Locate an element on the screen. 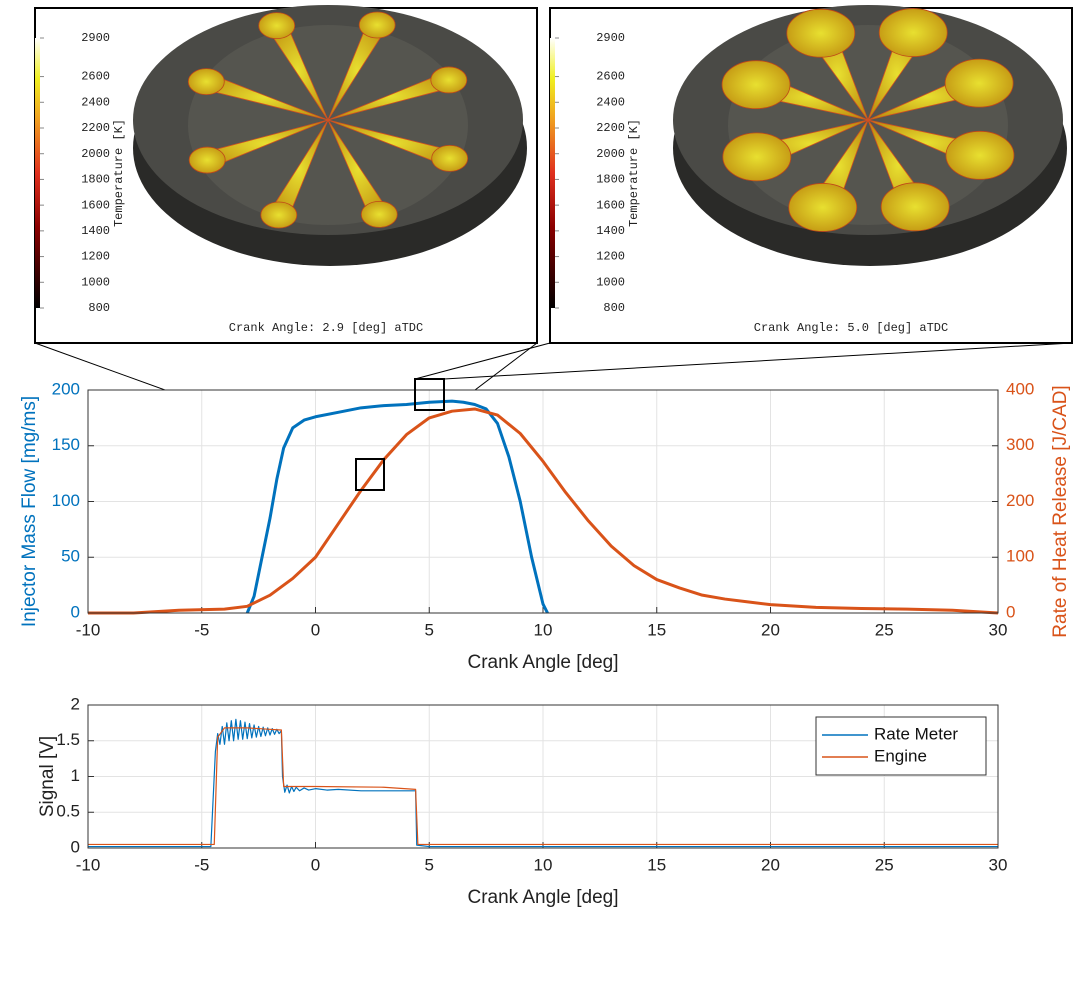 Image resolution: width=1075 pixels, height=998 pixels. y-tick-label: 100 is located at coordinates (66, 500).